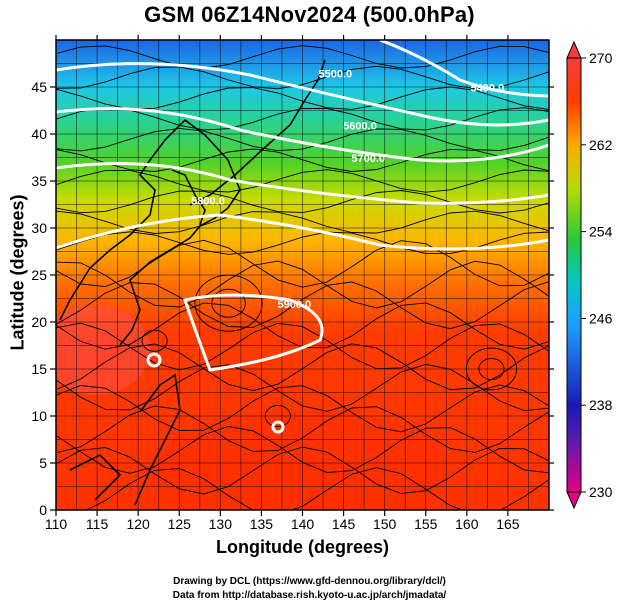 Image resolution: width=619 pixels, height=605 pixels. Describe the element at coordinates (294, 305) in the screenshot. I see `contour-label: 5900.0` at that location.